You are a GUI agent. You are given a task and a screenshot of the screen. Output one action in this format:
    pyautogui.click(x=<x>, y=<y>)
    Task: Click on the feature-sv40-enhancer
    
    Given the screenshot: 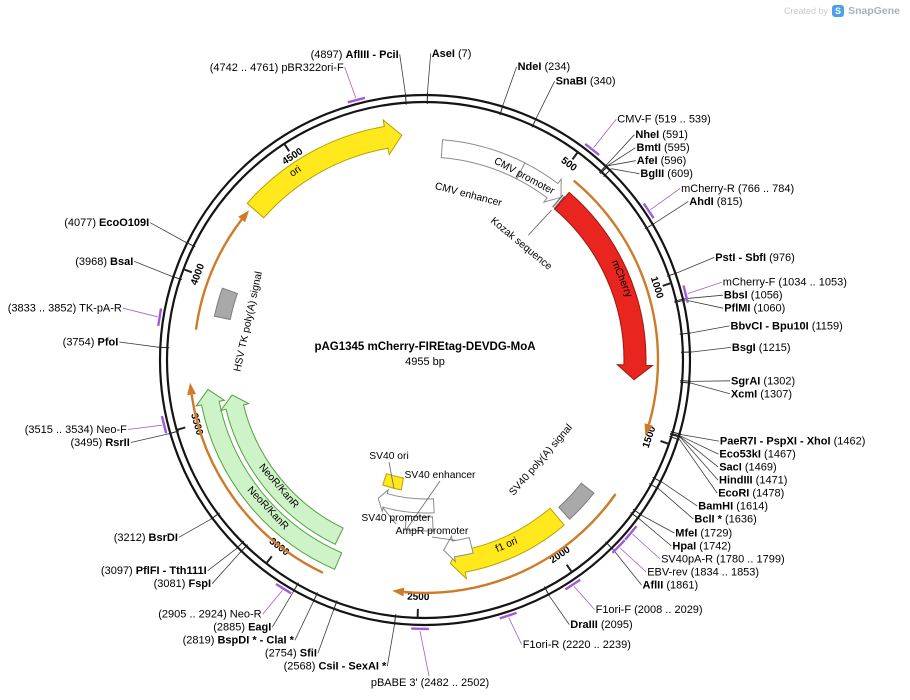 What is the action you would take?
    pyautogui.click(x=419, y=523)
    